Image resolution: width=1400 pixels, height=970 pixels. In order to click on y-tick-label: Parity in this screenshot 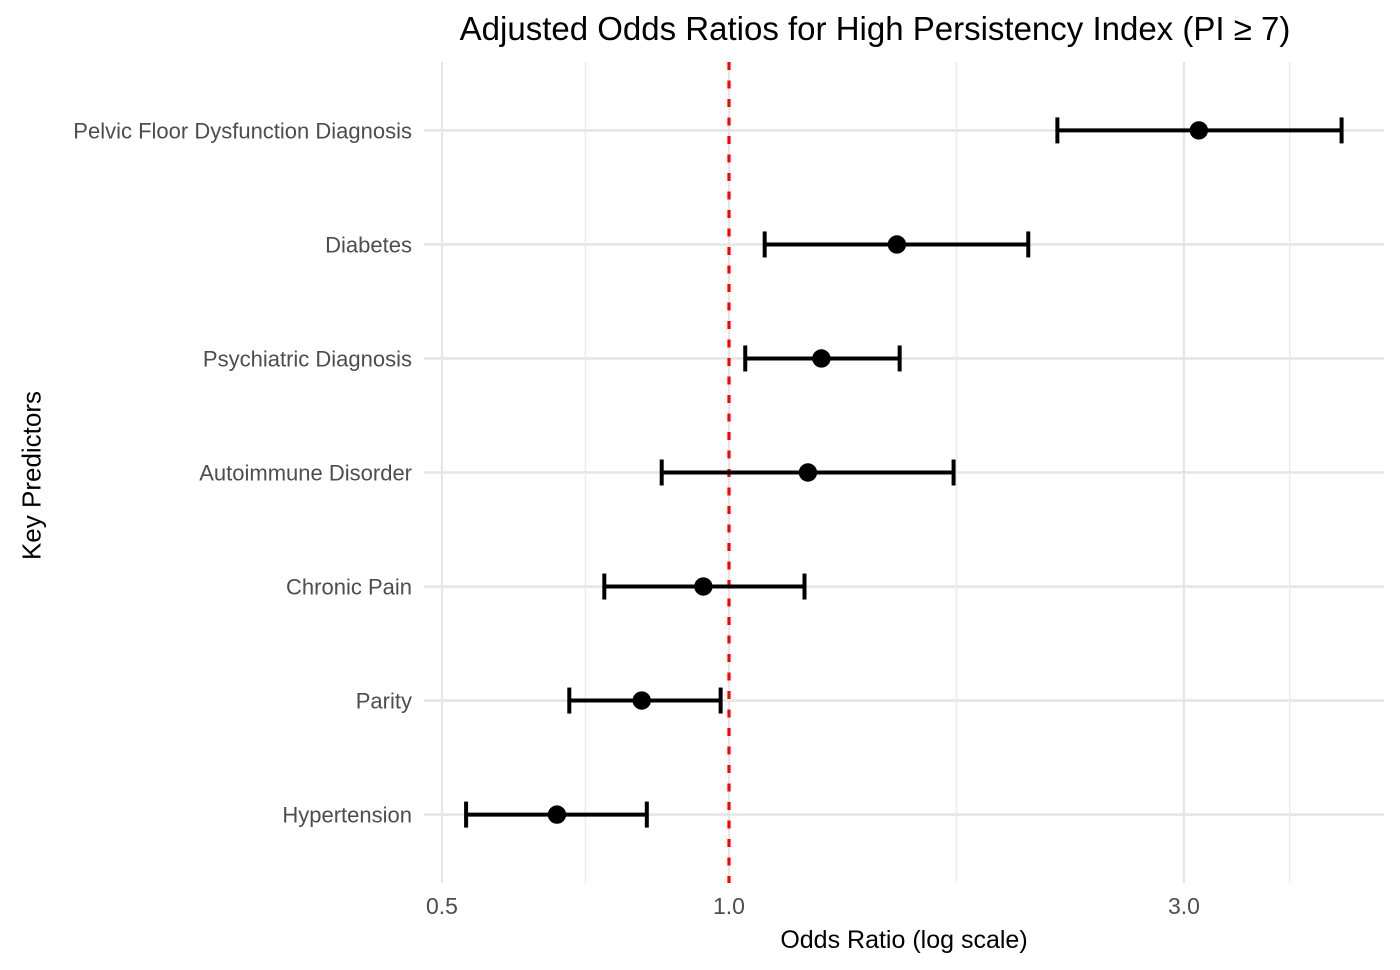, I will do `click(384, 701)`.